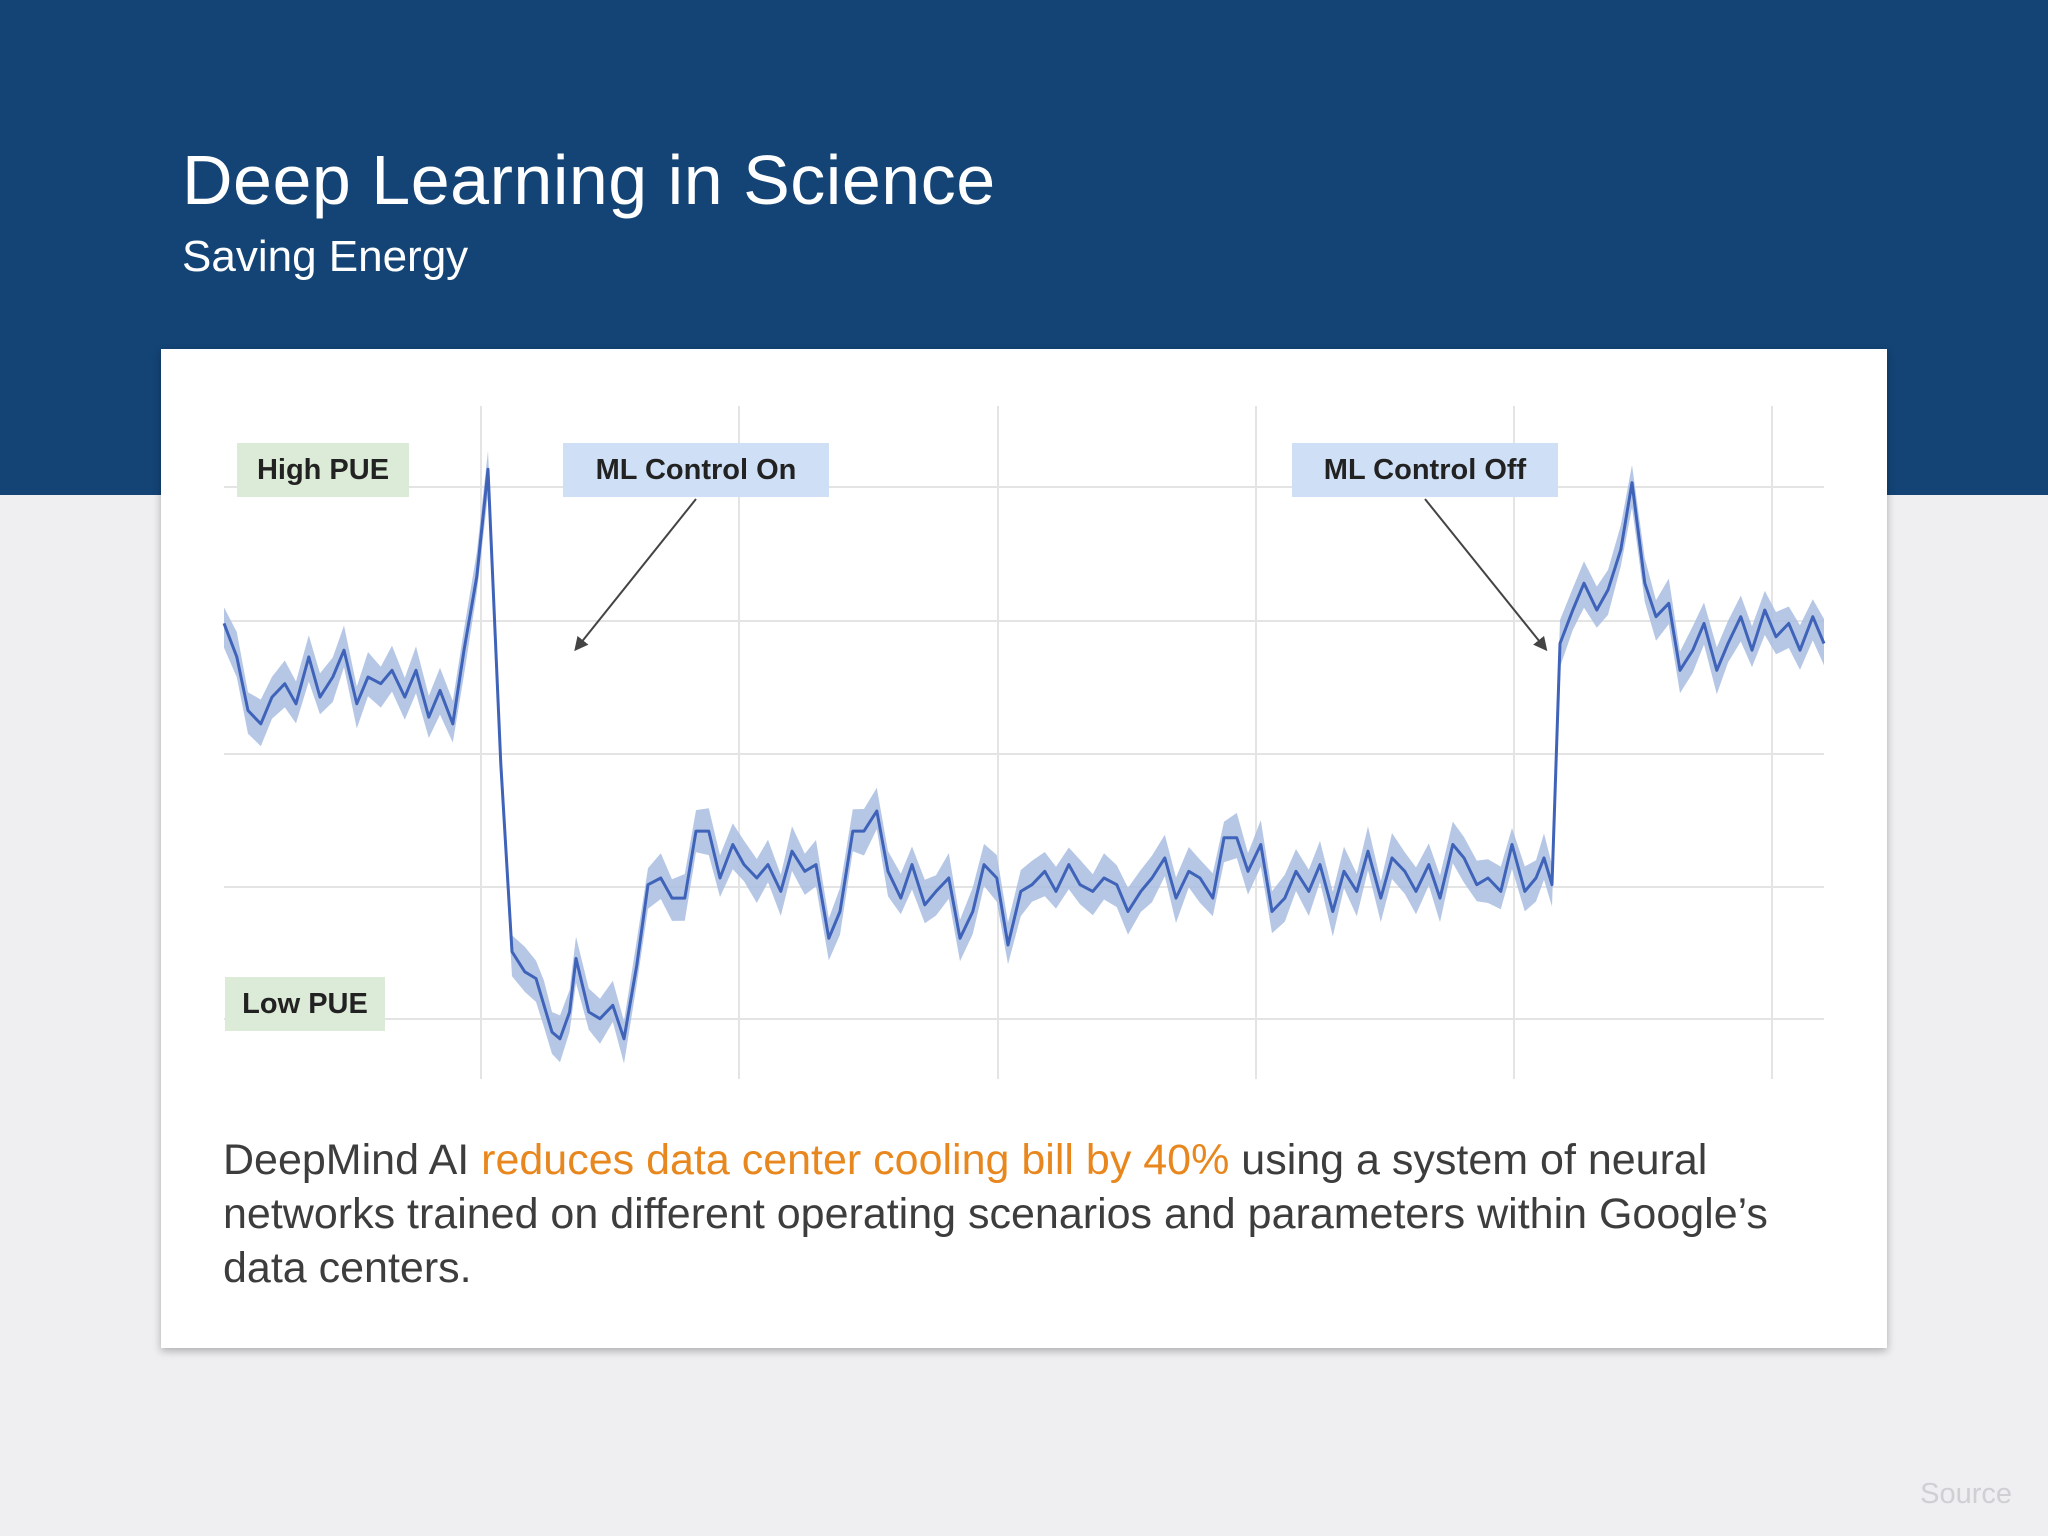 This screenshot has height=1536, width=2048. What do you see at coordinates (323, 470) in the screenshot?
I see `high-pue-label: High PUE` at bounding box center [323, 470].